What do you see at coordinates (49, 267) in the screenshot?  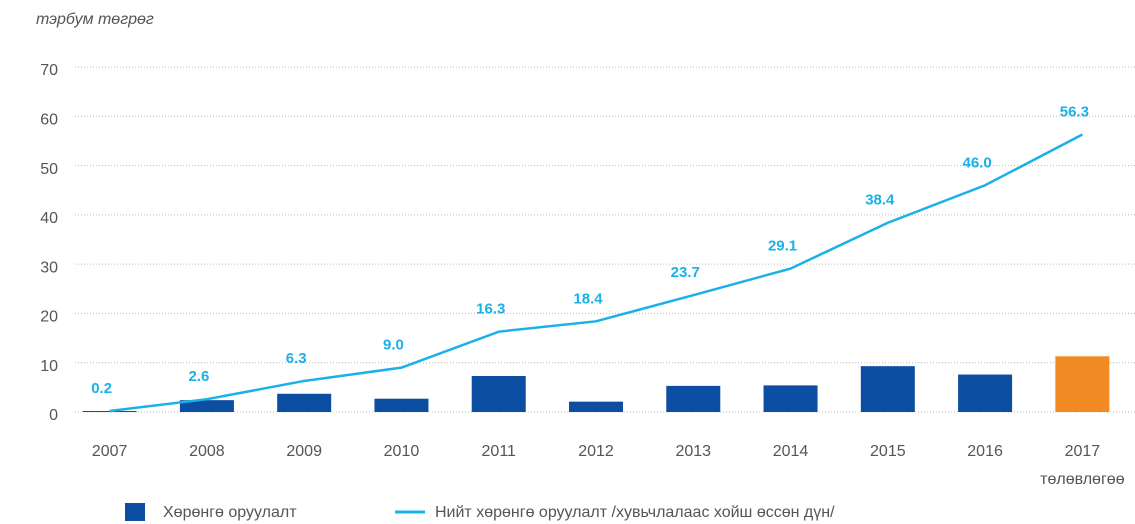 I see `y-tick-label: 30` at bounding box center [49, 267].